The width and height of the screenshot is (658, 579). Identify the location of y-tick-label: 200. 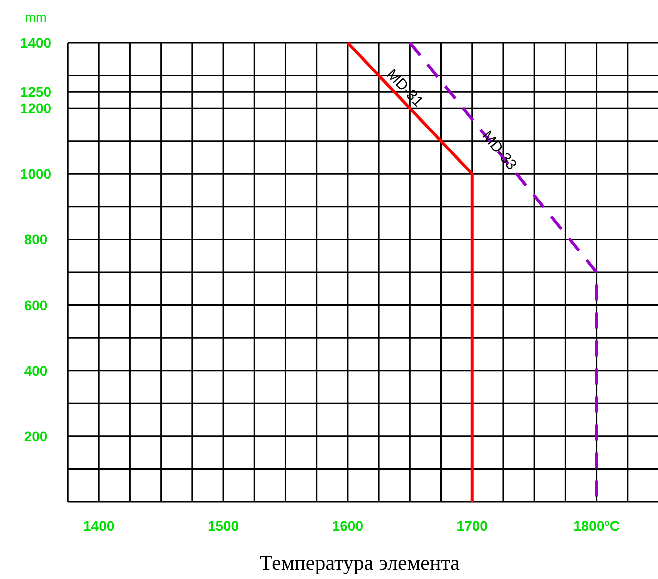
(36, 436).